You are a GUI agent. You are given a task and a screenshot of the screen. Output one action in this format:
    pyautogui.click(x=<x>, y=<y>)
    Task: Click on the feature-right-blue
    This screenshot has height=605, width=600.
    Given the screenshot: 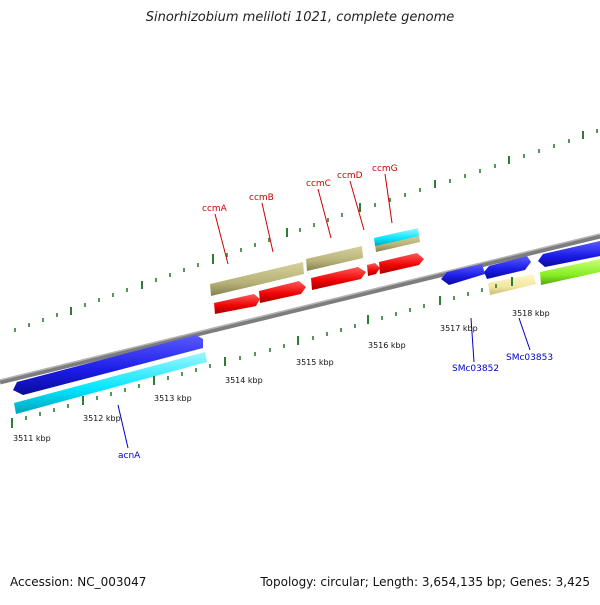 What is the action you would take?
    pyautogui.click(x=569, y=254)
    